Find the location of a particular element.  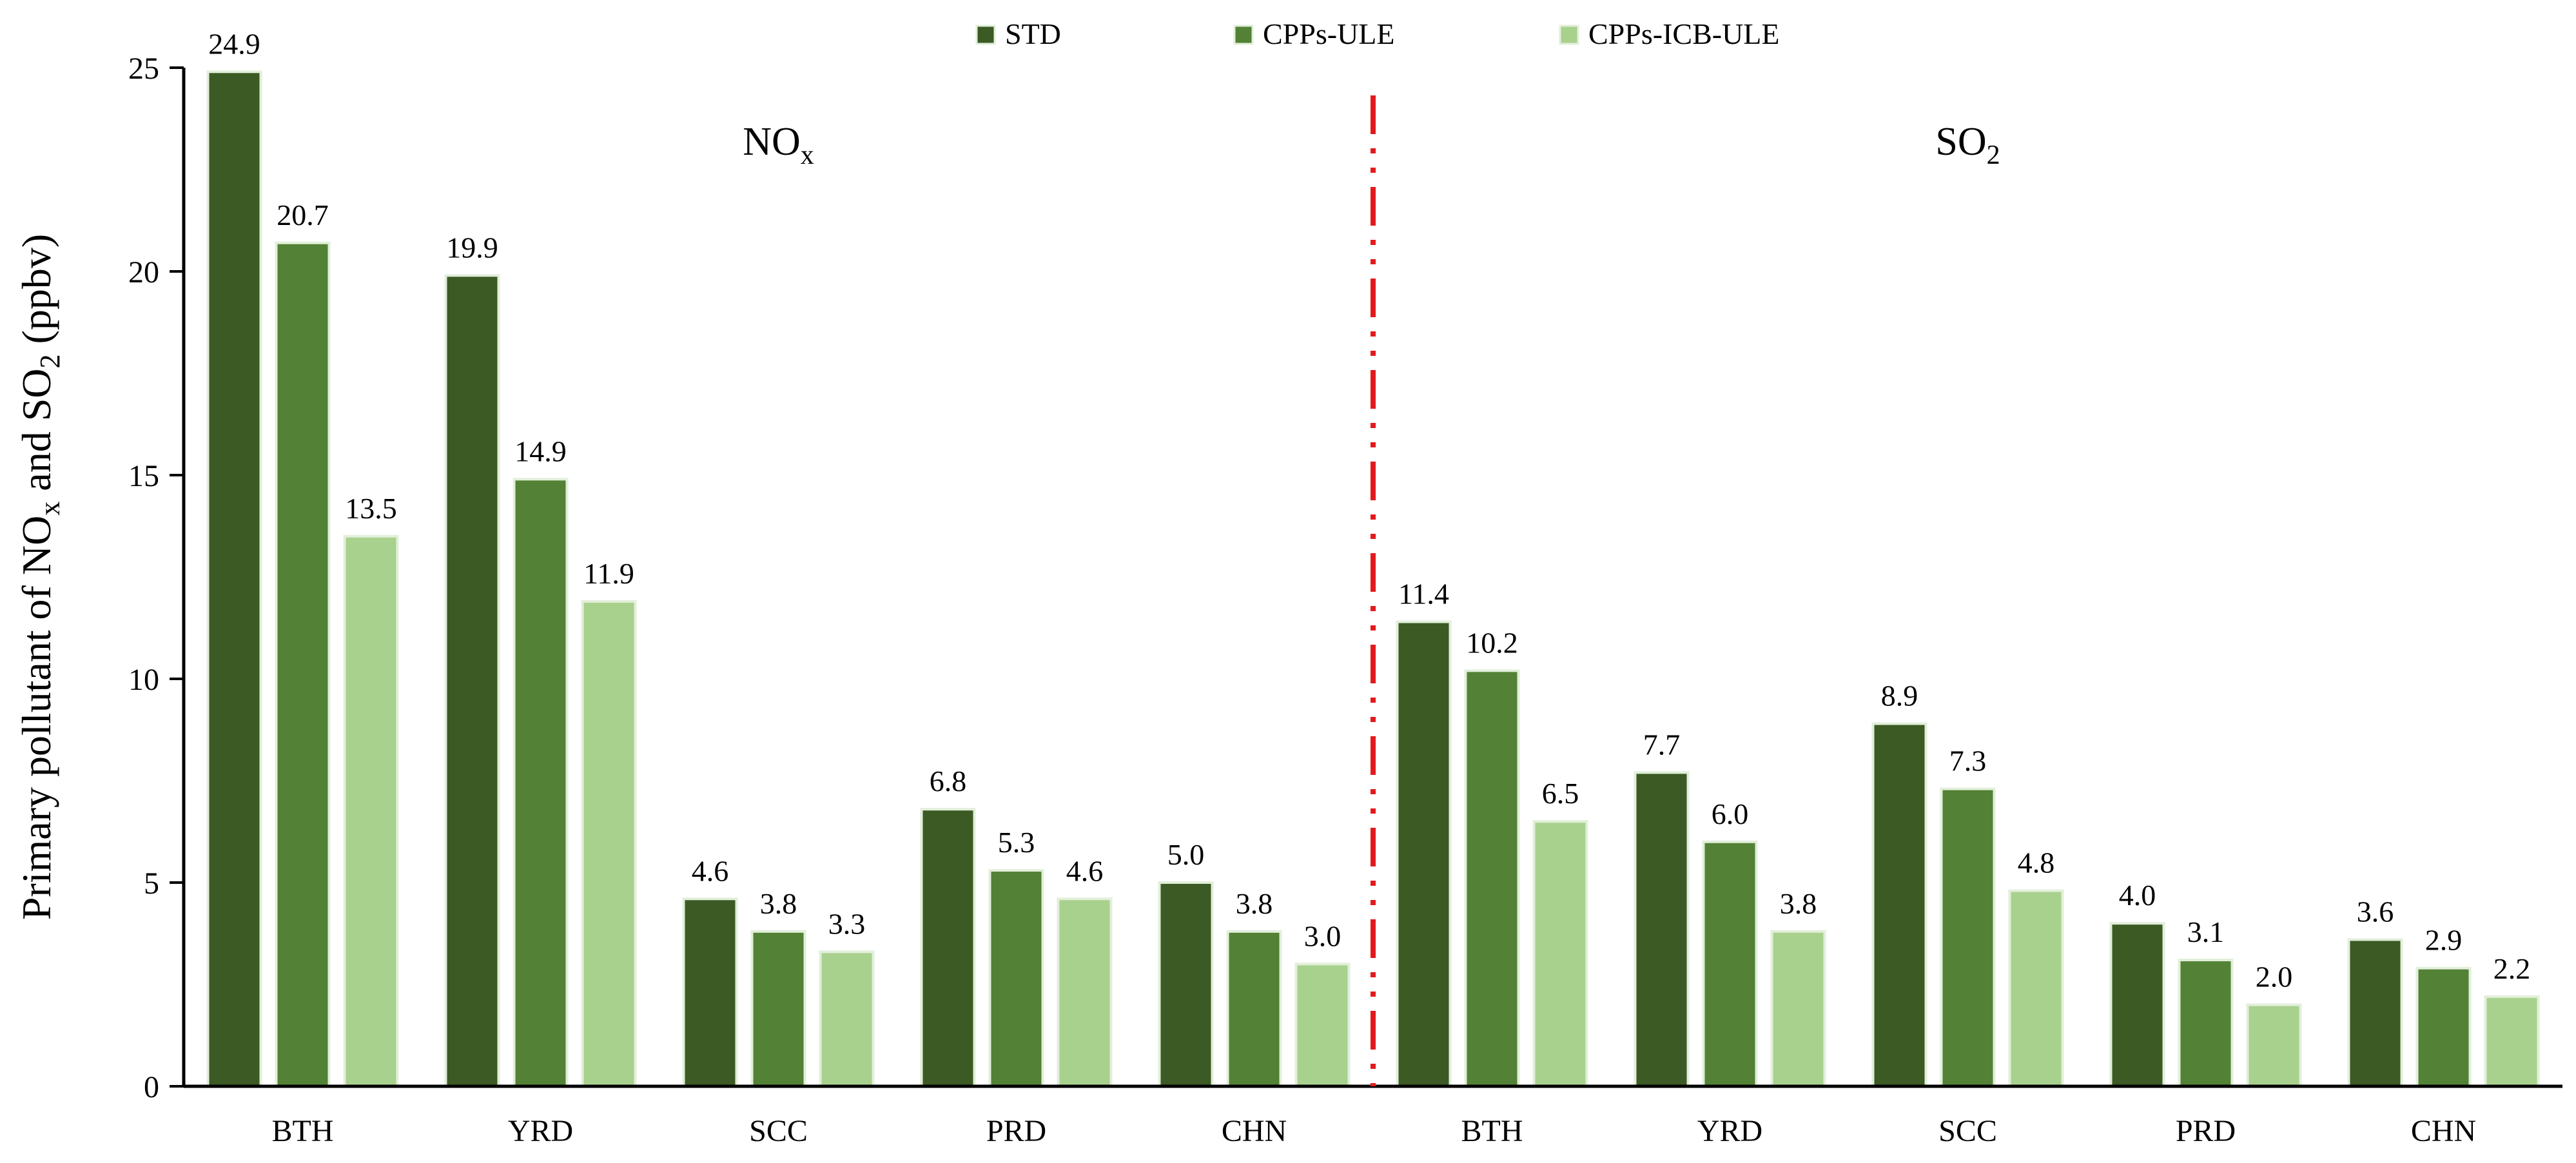

data-label: 6.5 is located at coordinates (1561, 793).